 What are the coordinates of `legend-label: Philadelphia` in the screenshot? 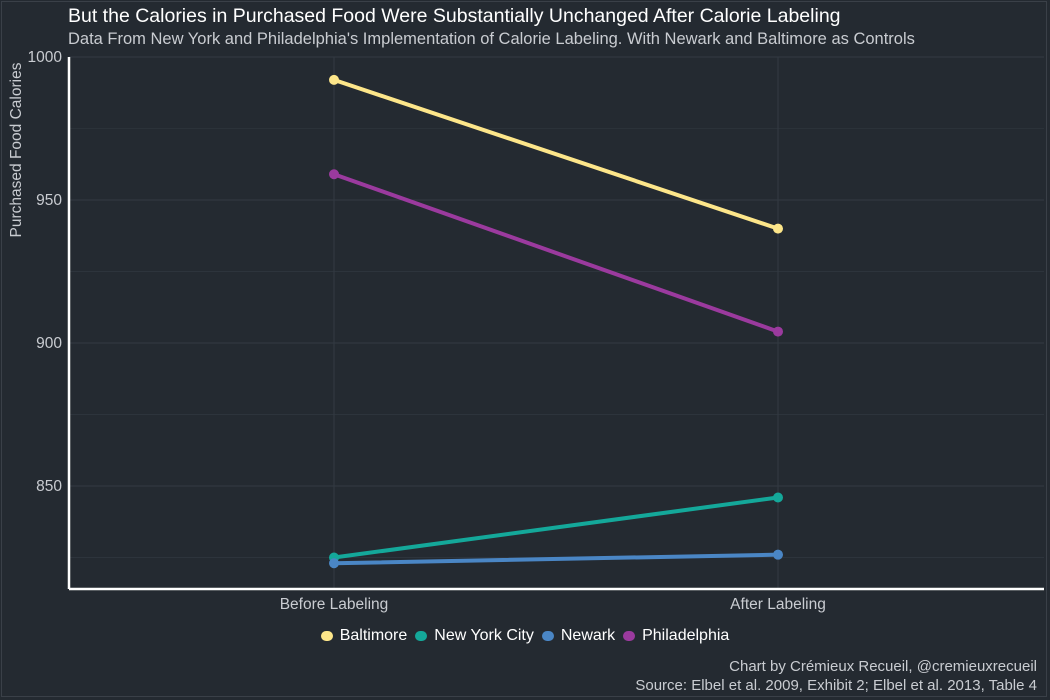 It's located at (686, 635).